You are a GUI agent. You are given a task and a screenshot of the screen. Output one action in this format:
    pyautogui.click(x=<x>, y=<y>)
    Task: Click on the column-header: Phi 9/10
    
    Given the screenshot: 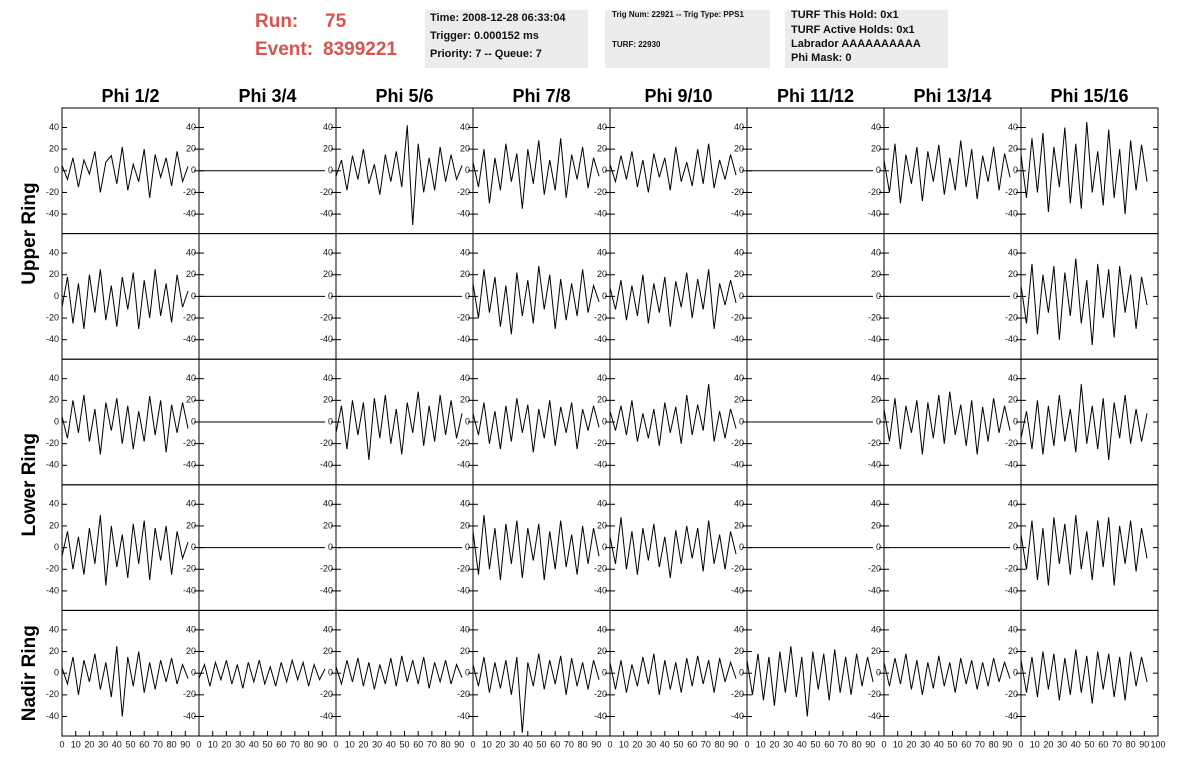 What is the action you would take?
    pyautogui.click(x=678, y=96)
    